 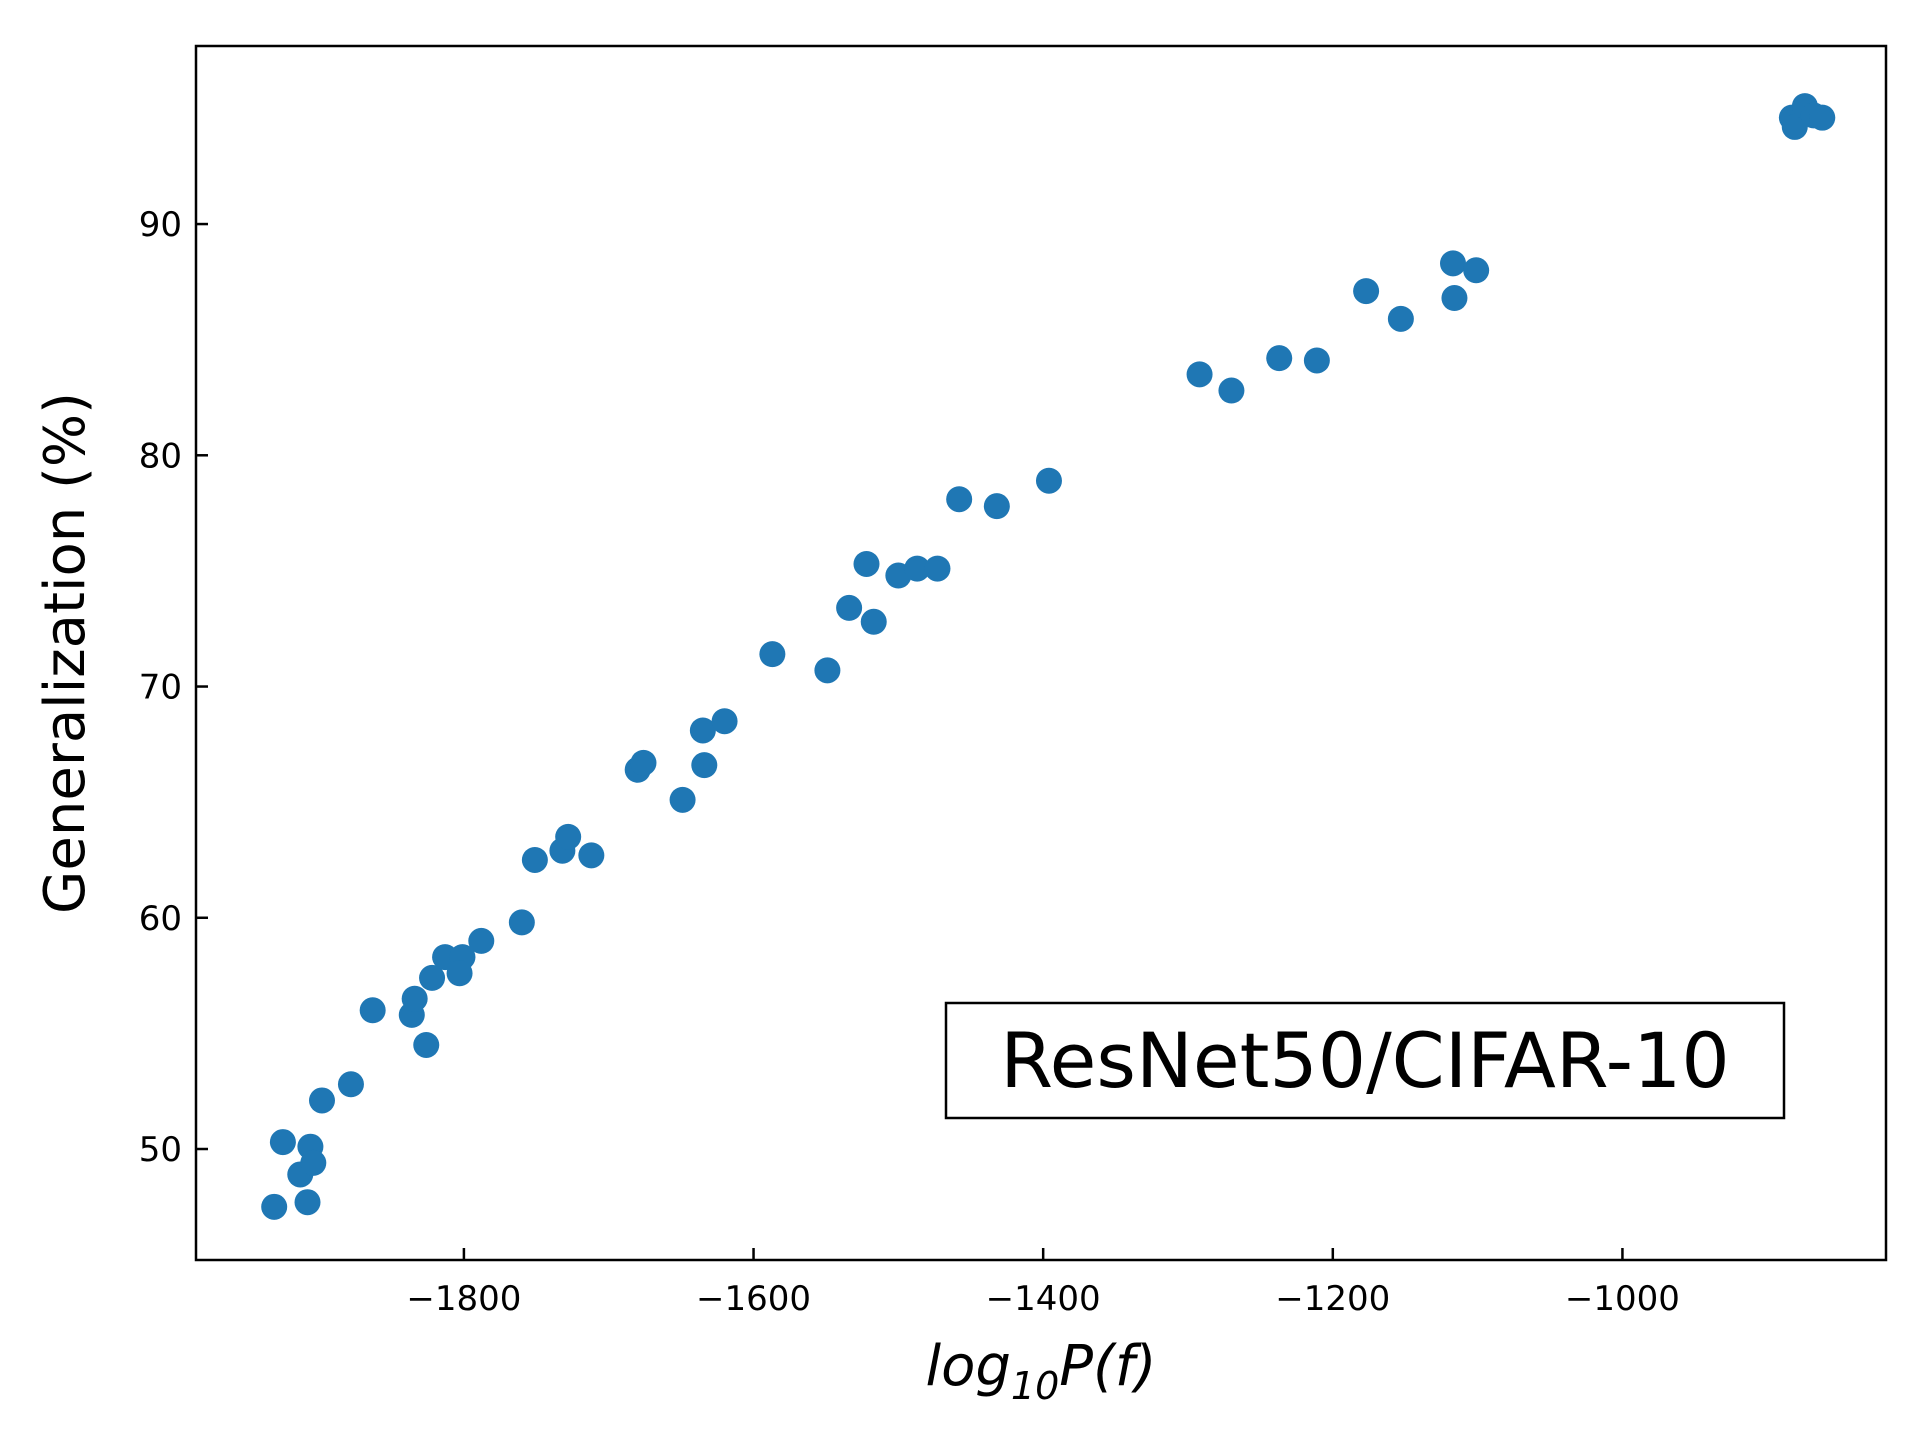 I want to click on annotation-box: ResNet50/CIFAR-10, so click(x=1365, y=1060).